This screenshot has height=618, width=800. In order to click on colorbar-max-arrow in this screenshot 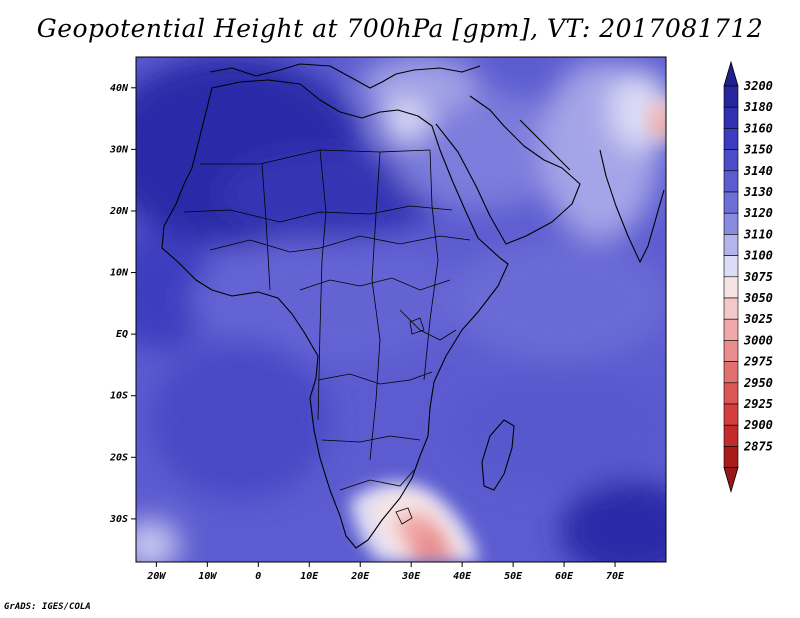, I will do `click(731, 73)`.